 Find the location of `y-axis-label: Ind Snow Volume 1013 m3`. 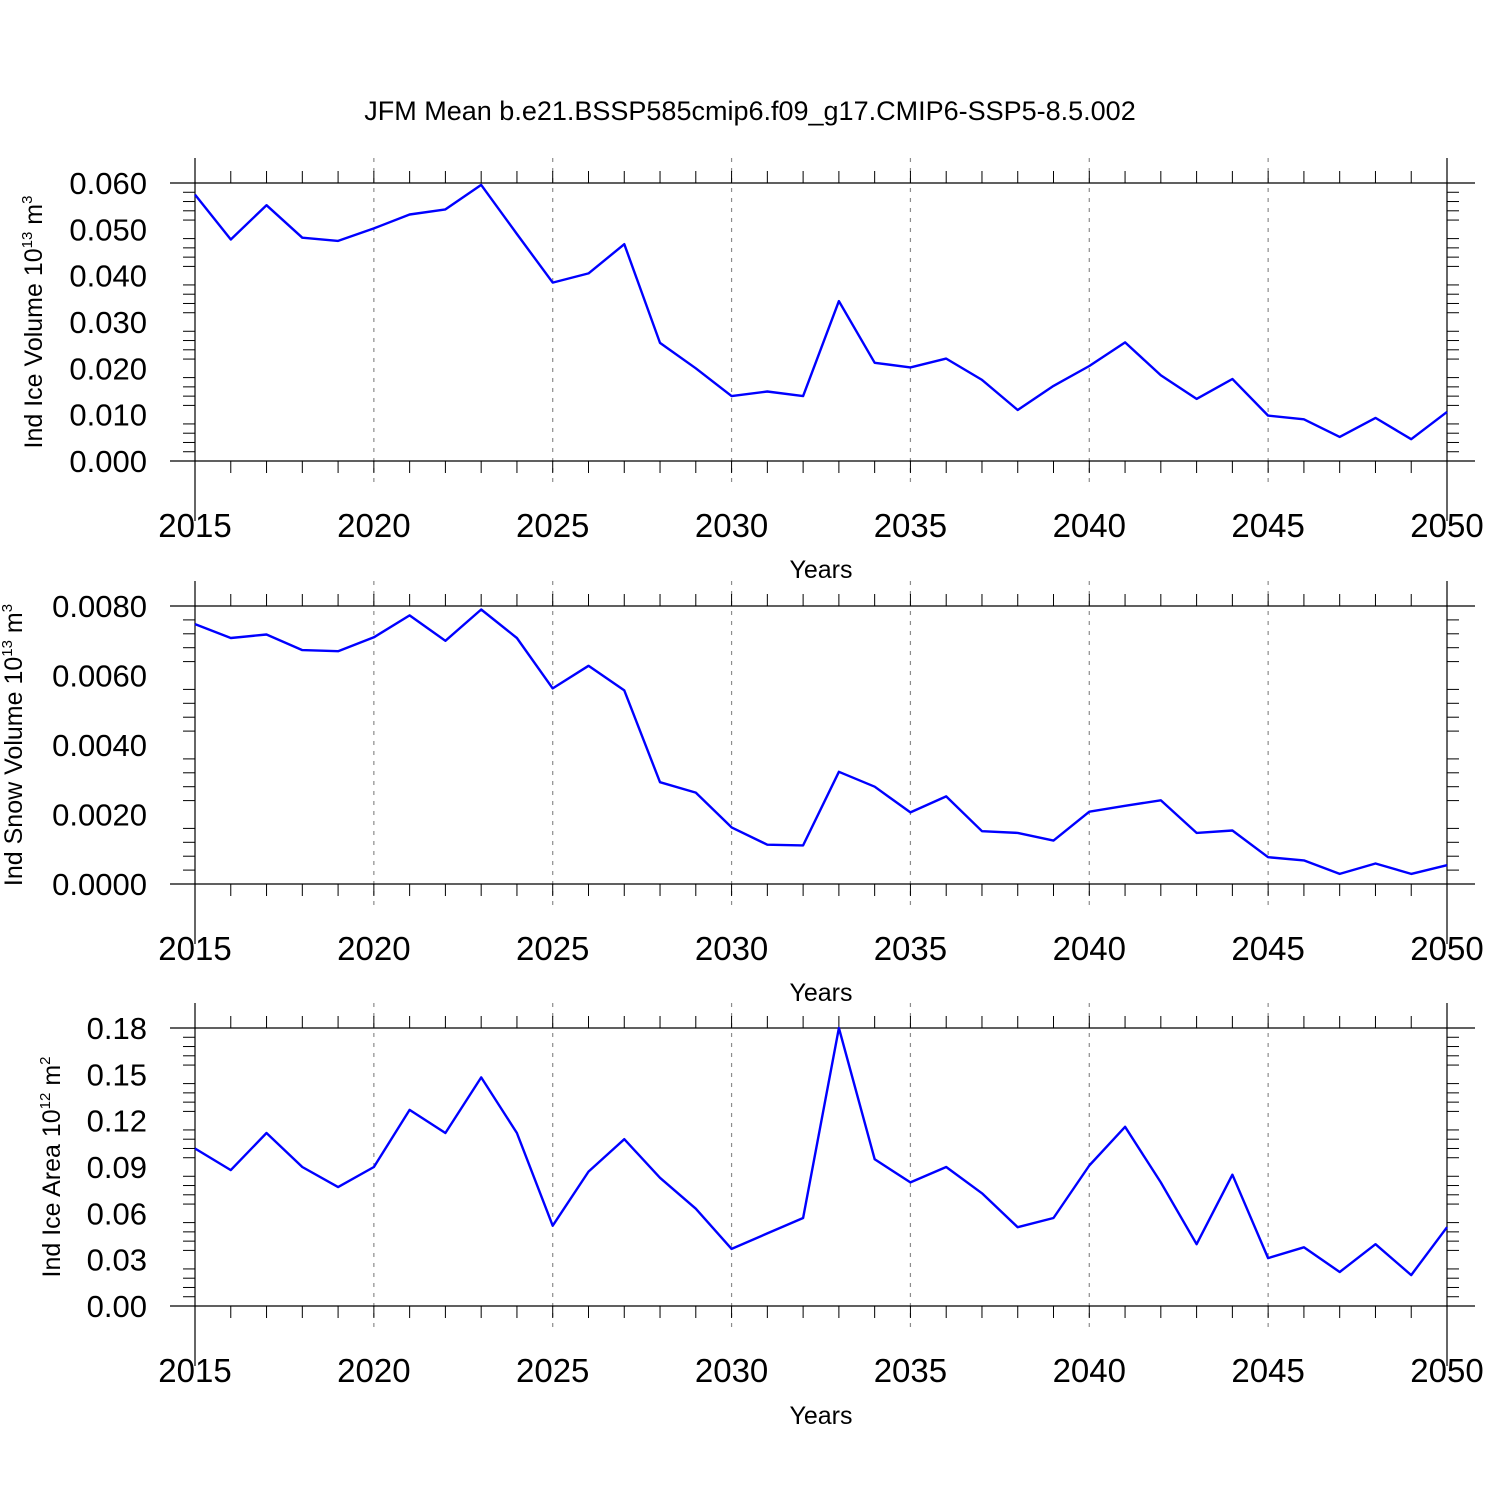

y-axis-label: Ind Snow Volume 1013 m3 is located at coordinates (14, 745).